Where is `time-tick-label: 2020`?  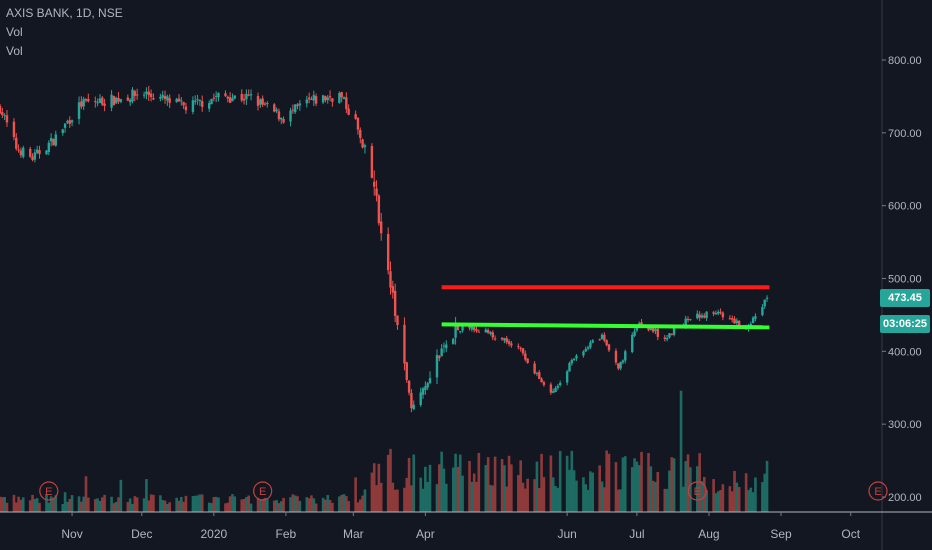 time-tick-label: 2020 is located at coordinates (213, 534).